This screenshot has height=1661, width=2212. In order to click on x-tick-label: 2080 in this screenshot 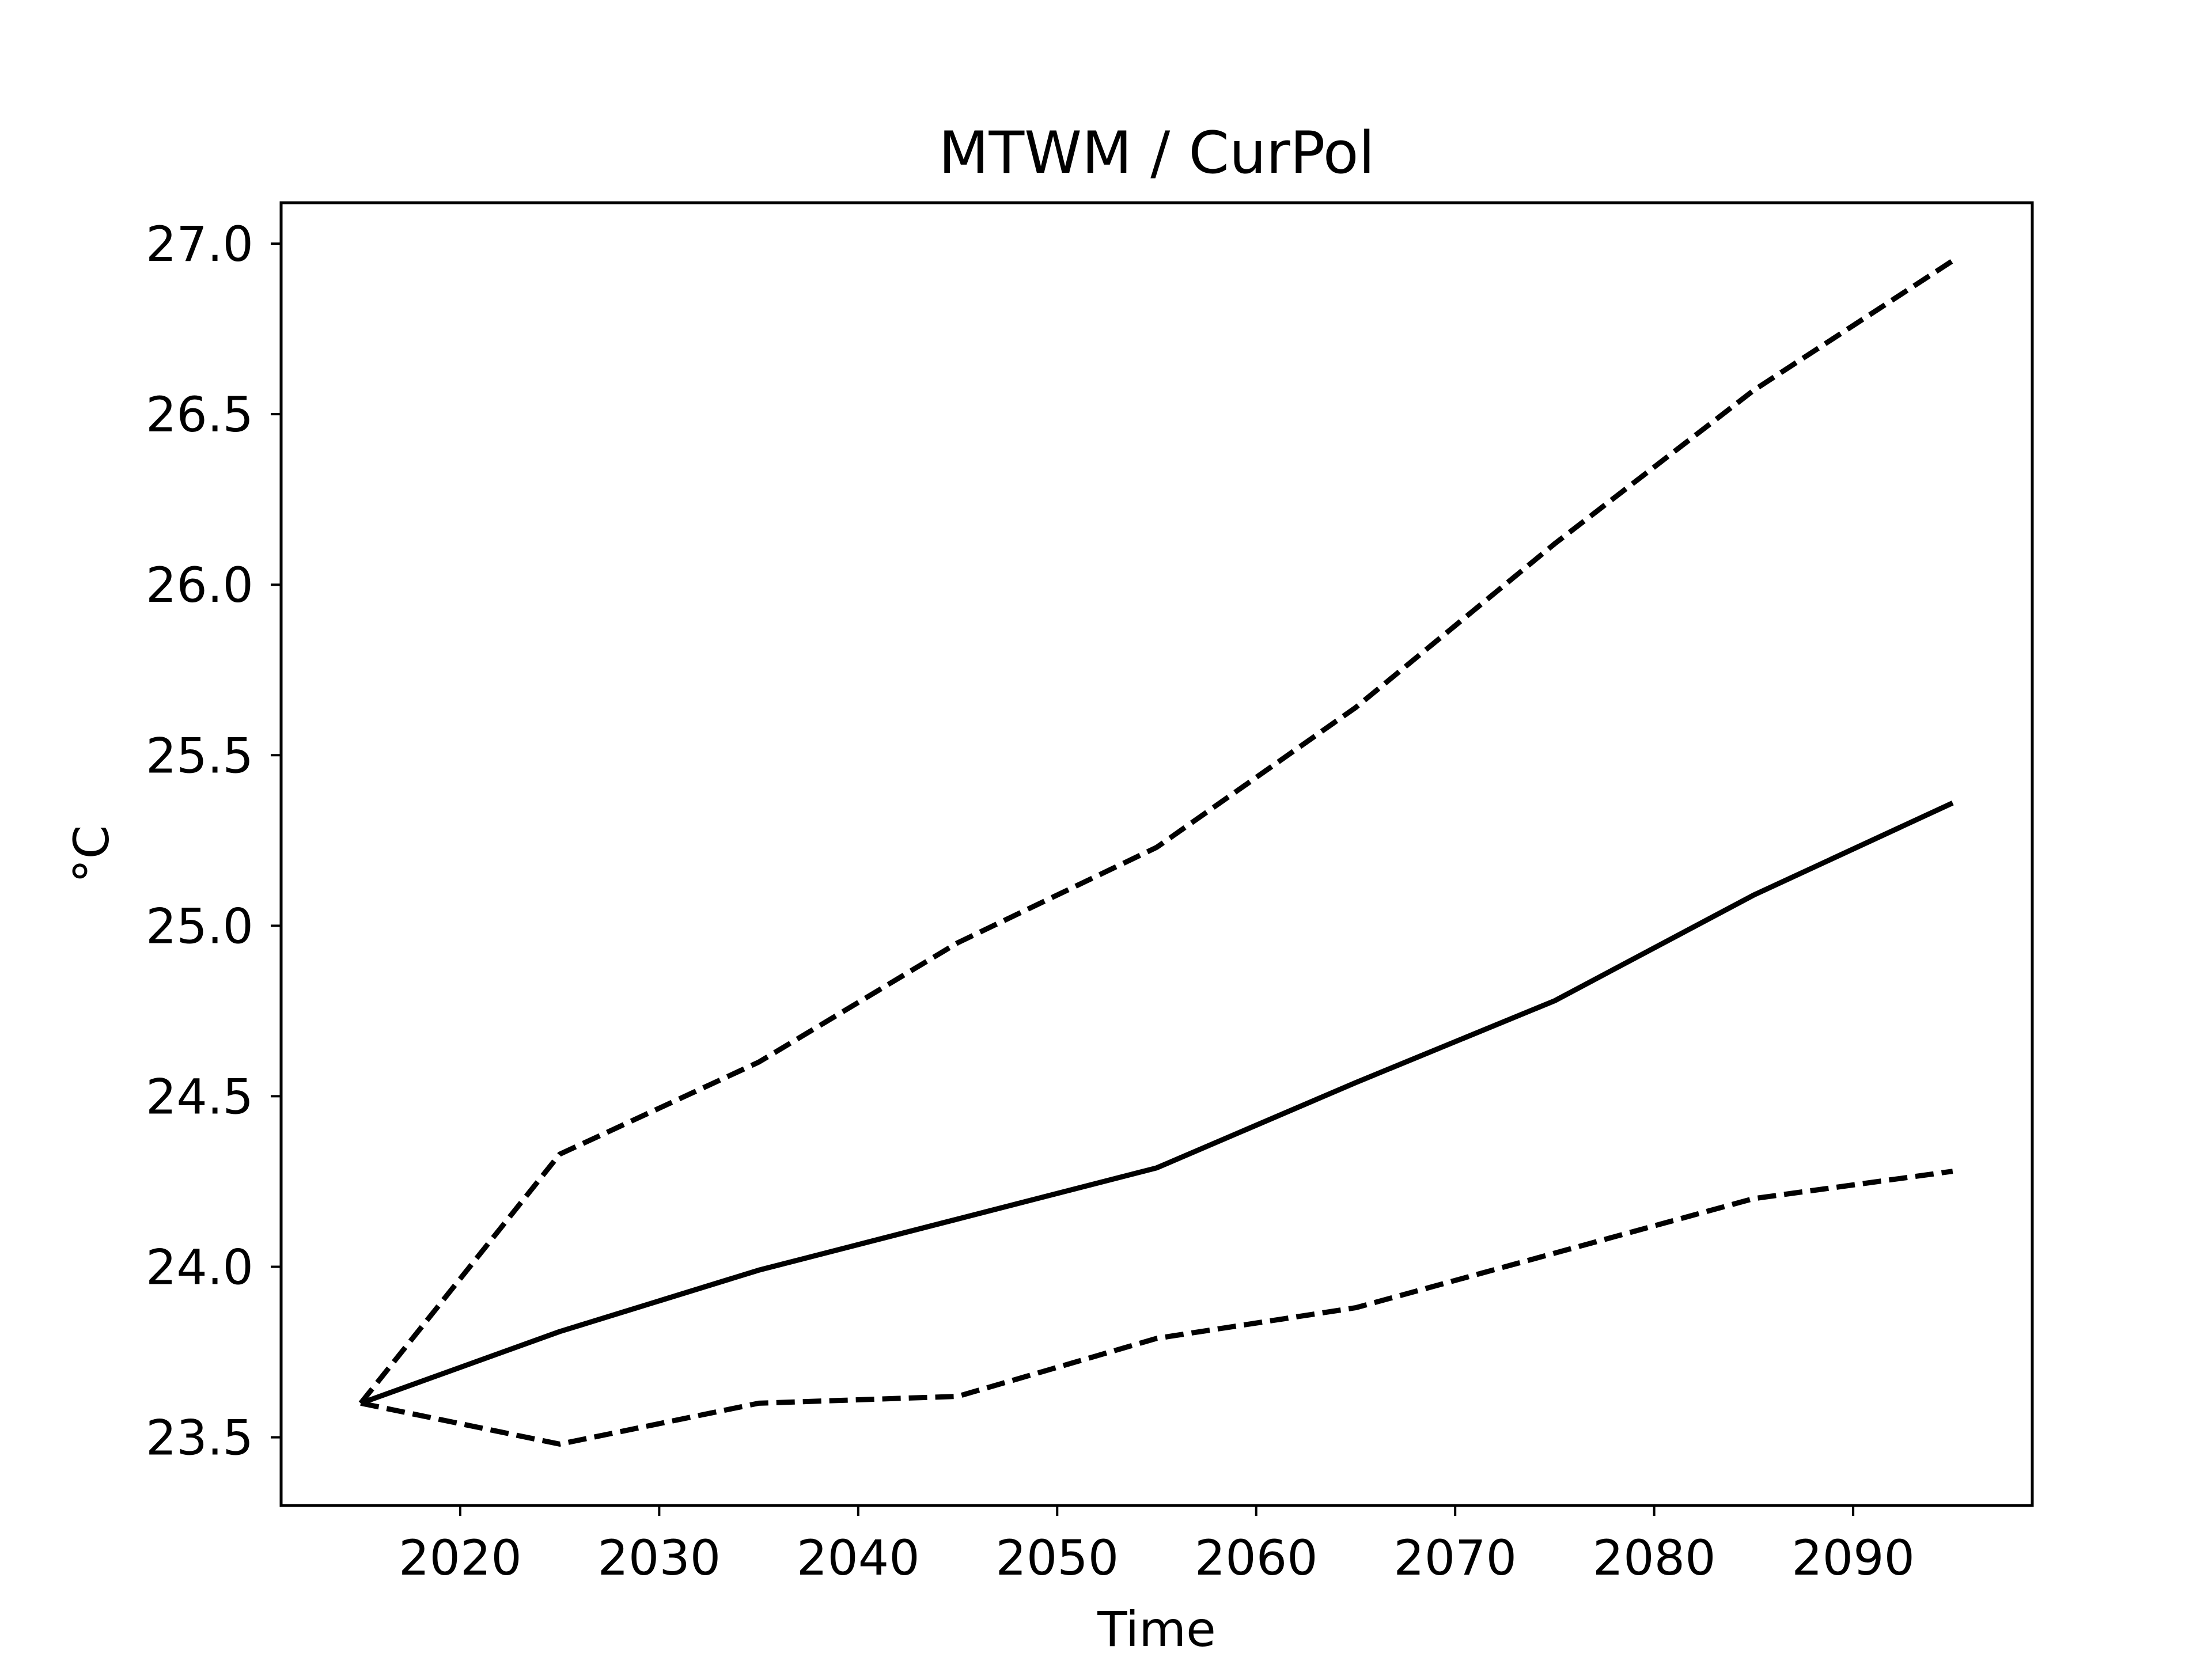, I will do `click(1654, 1558)`.